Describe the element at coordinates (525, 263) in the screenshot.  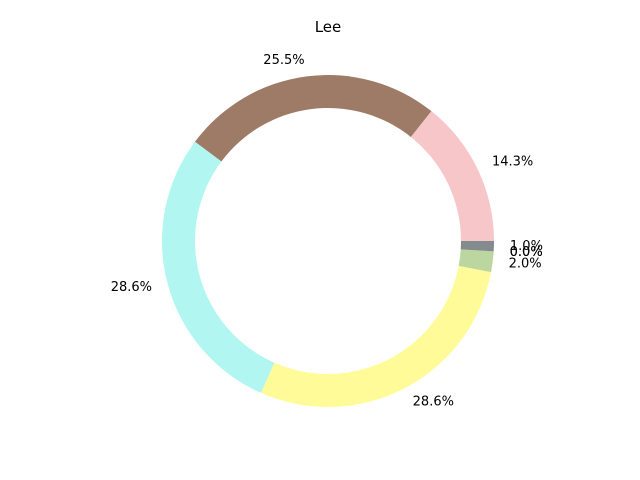
I see `slice-label-4: 2.0%` at that location.